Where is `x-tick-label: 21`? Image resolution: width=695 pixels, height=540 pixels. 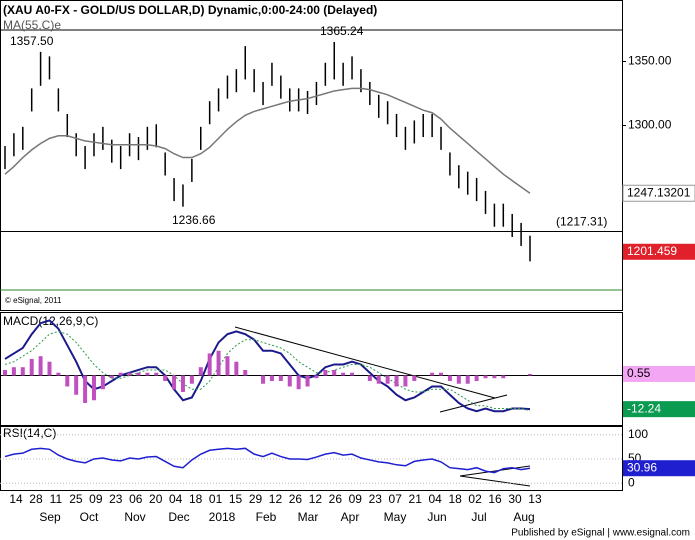
x-tick-label: 21 is located at coordinates (416, 499).